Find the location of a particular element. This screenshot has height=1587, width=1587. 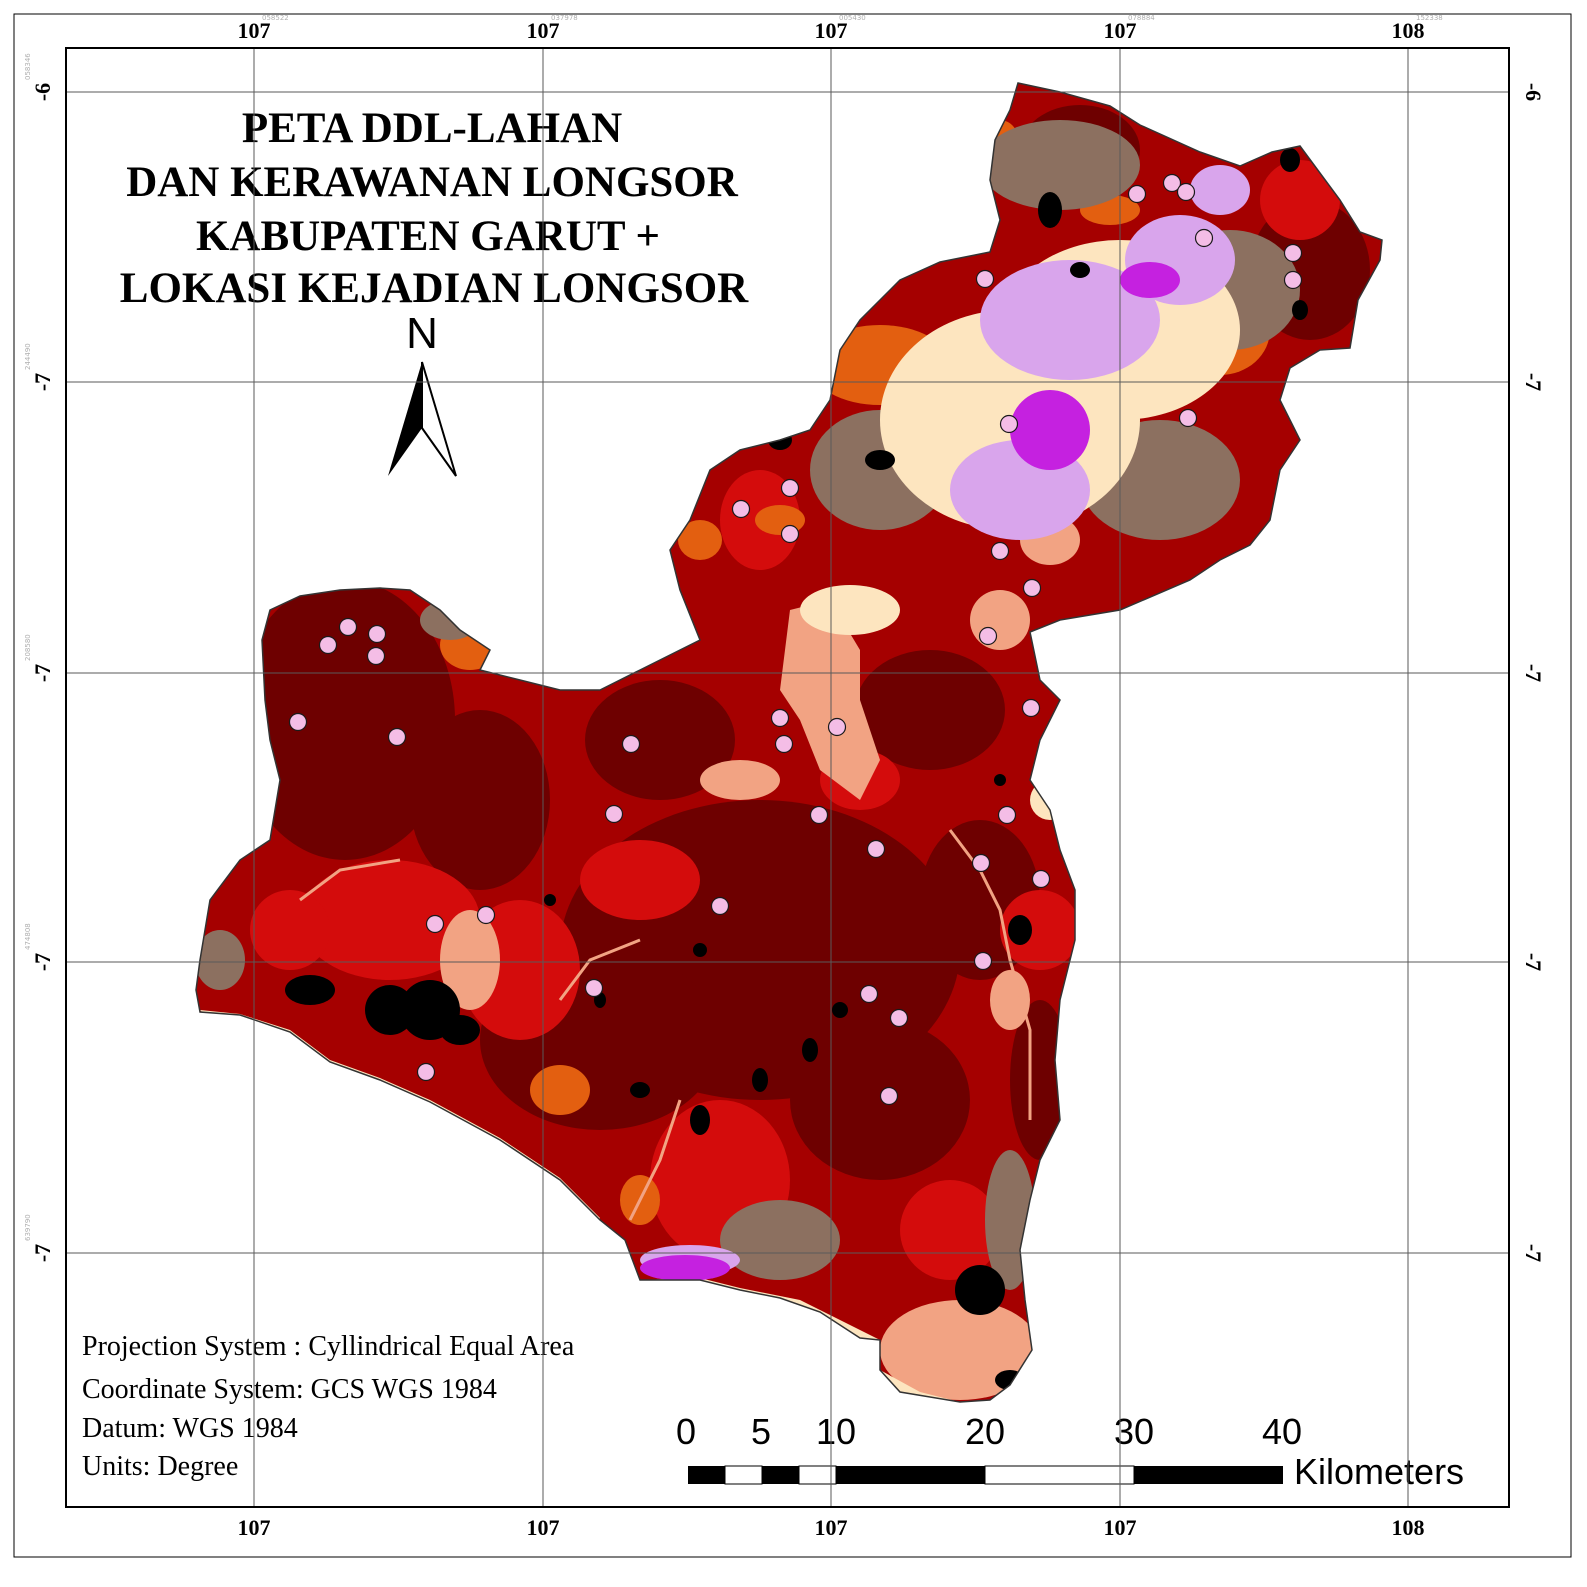

minor-tick-label: 058346 is located at coordinates (28, 66).